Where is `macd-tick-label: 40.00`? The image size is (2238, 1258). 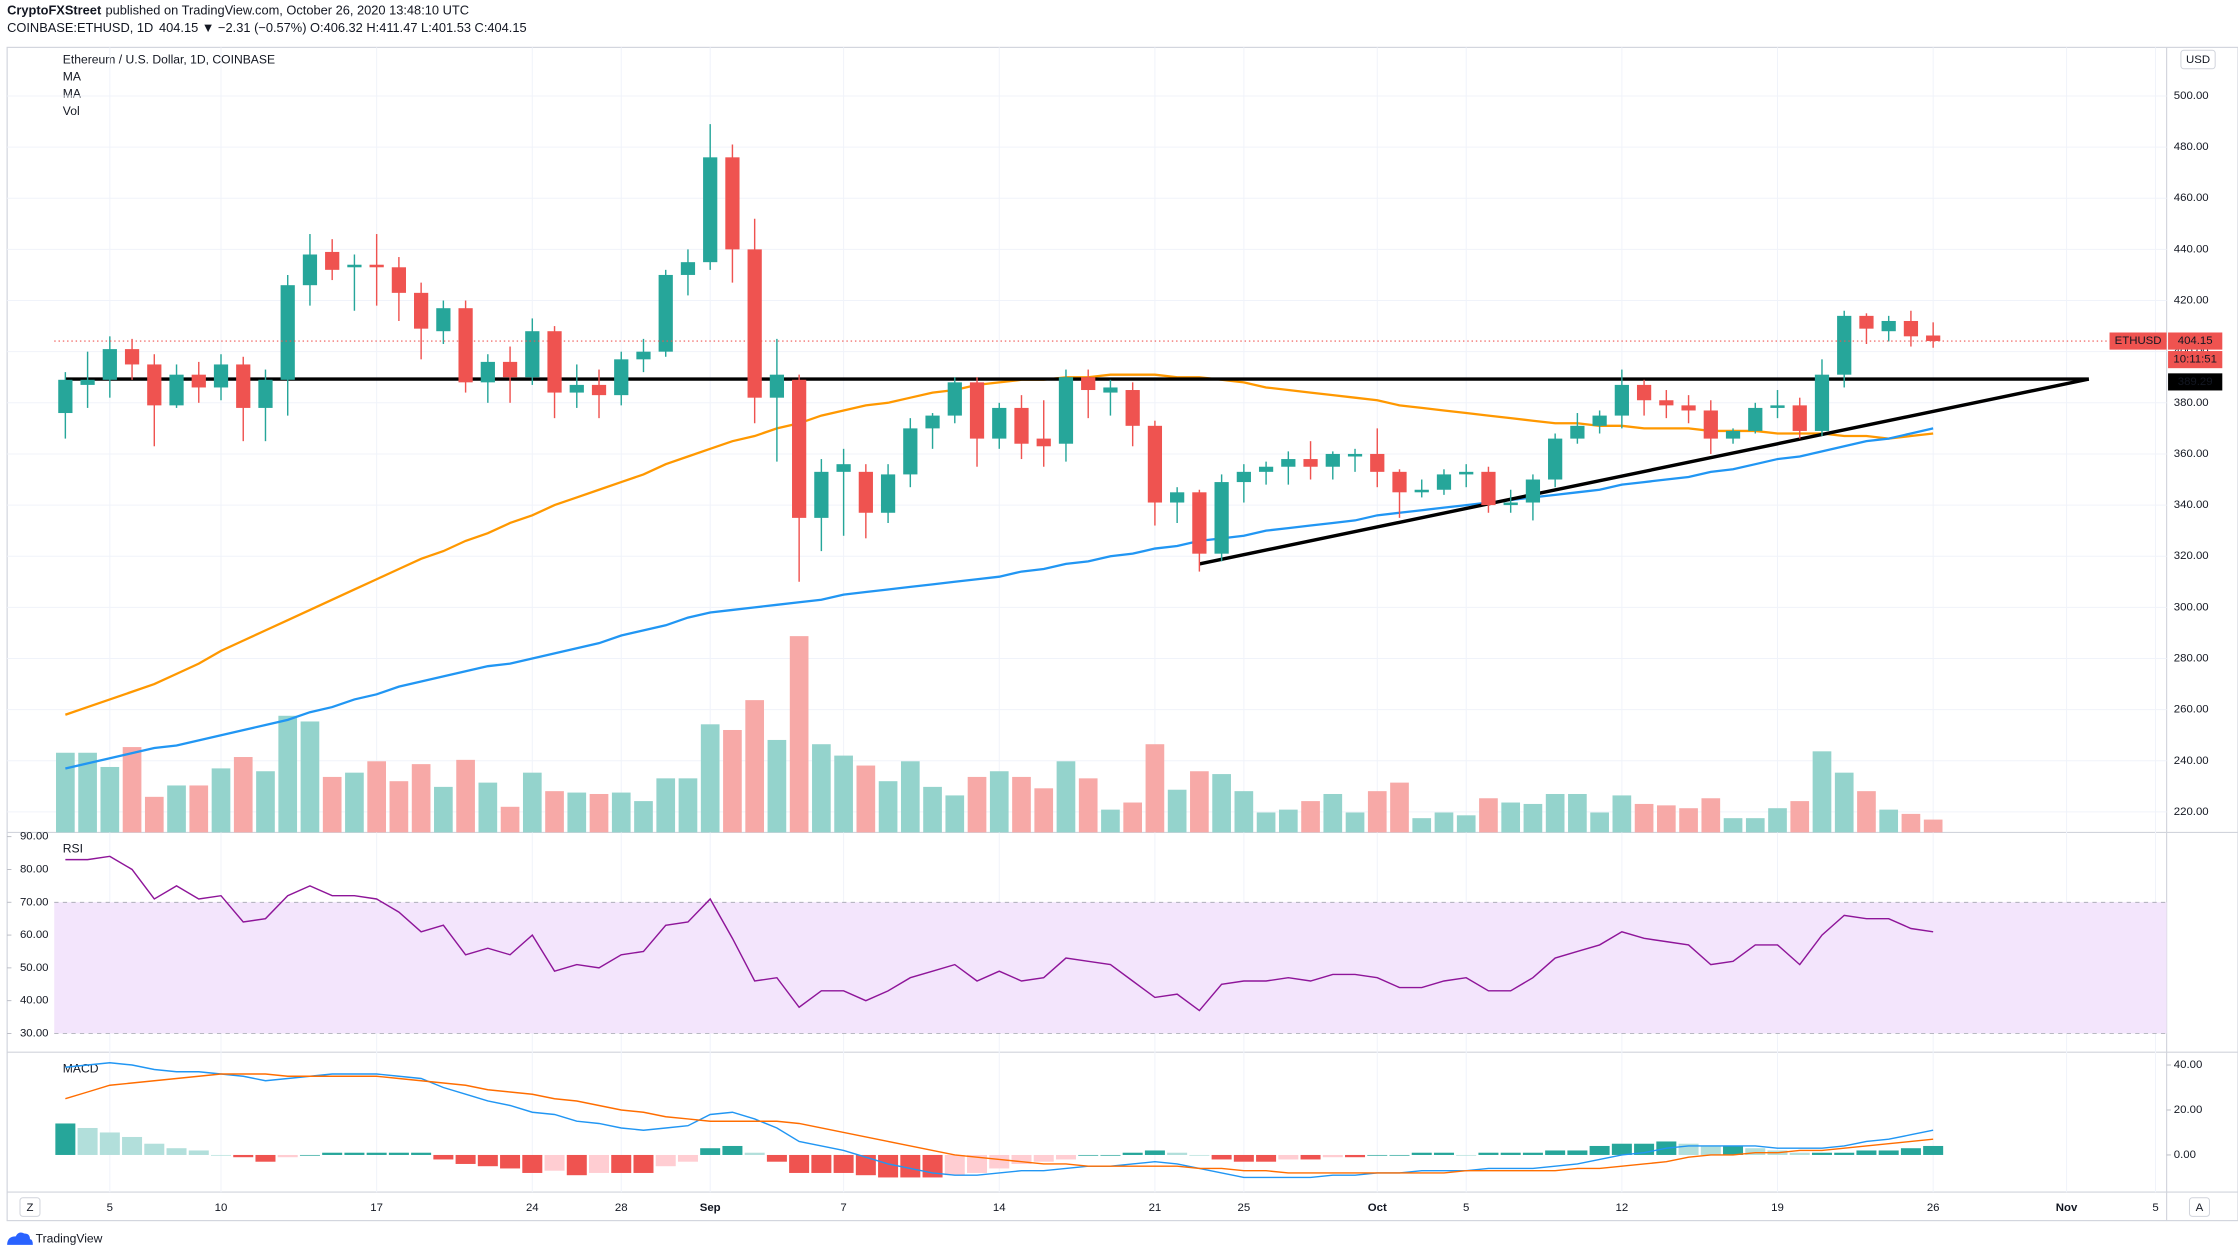 macd-tick-label: 40.00 is located at coordinates (2188, 1065).